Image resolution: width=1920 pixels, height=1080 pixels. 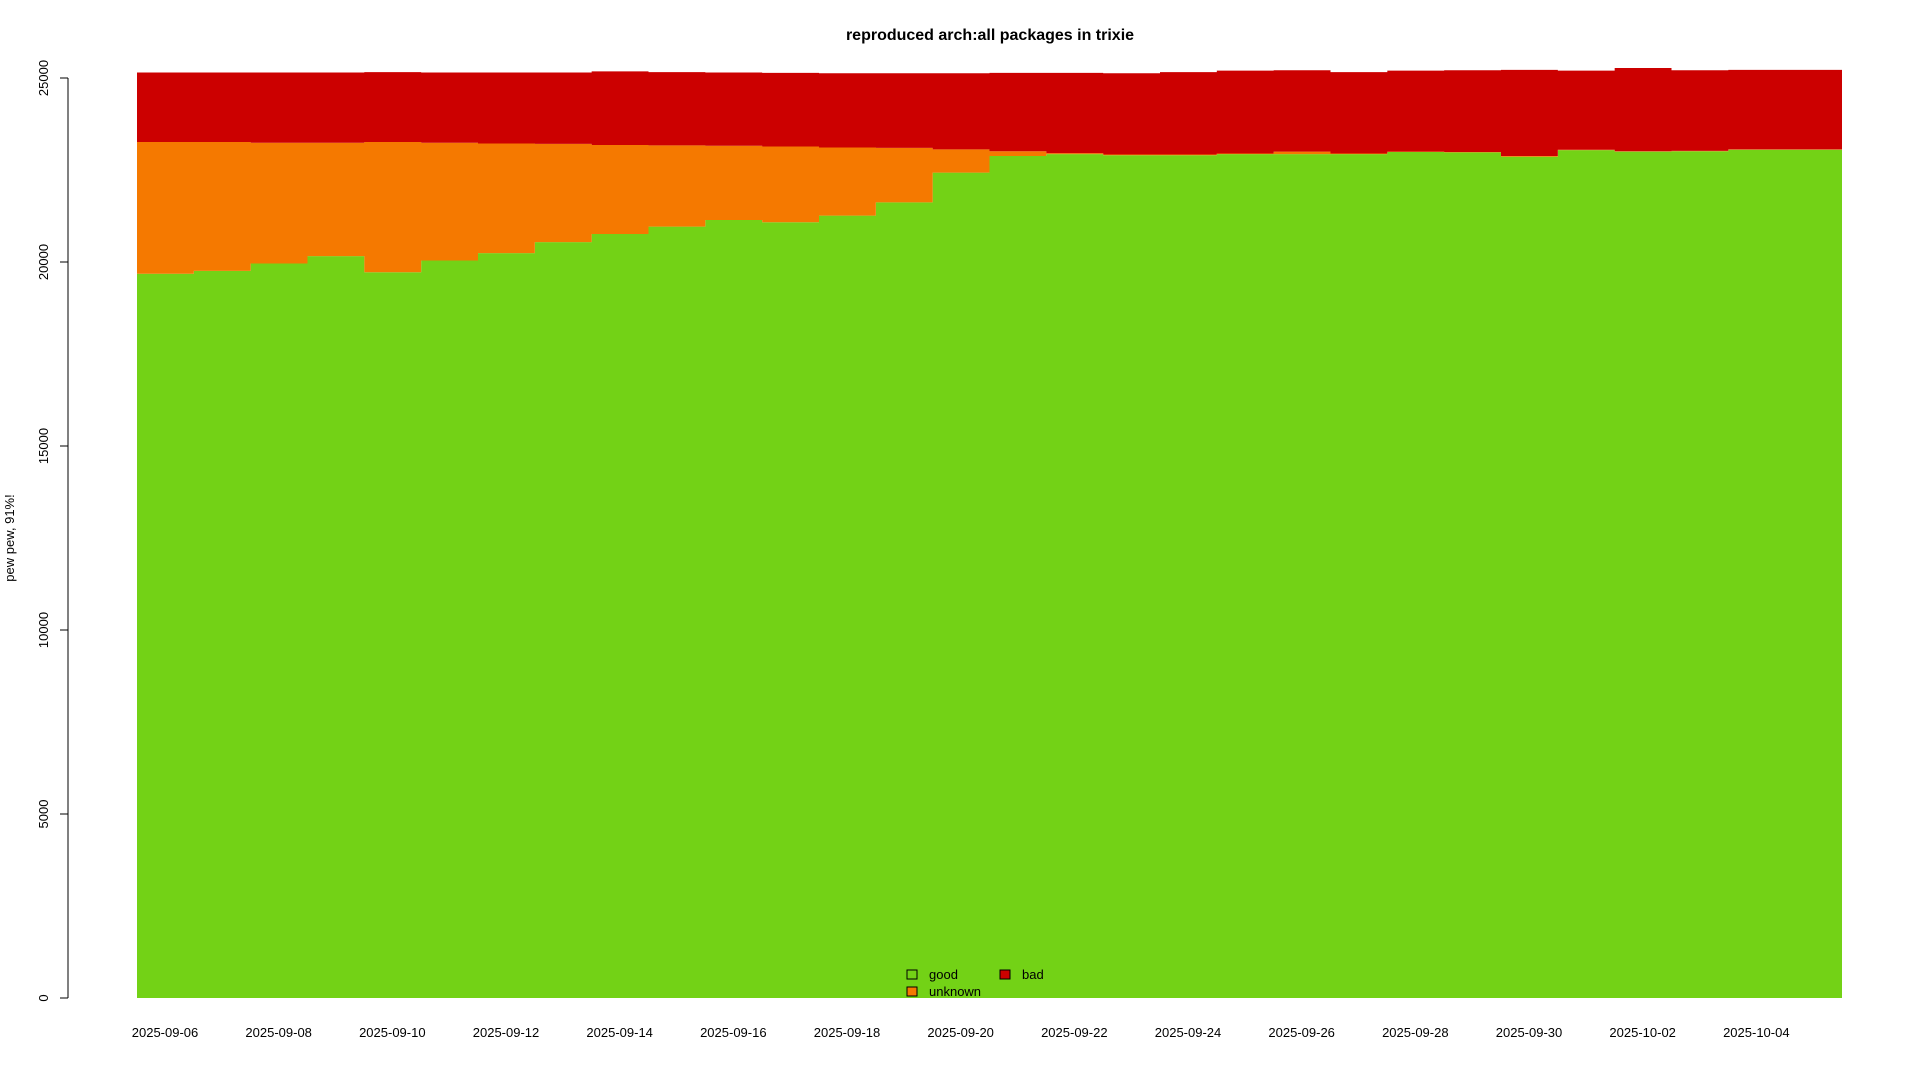 I want to click on legend-label-good: good, so click(x=943, y=974).